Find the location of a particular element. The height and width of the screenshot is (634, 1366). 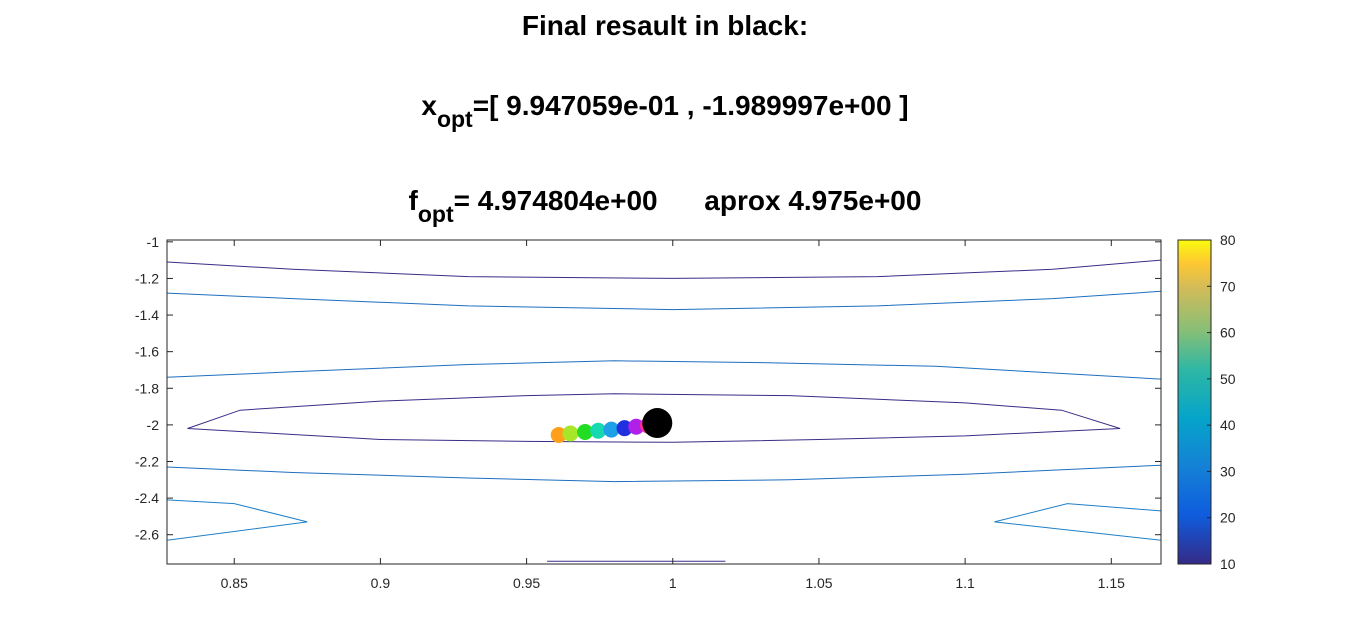

colorbar-tick-label: 50 is located at coordinates (1228, 379).